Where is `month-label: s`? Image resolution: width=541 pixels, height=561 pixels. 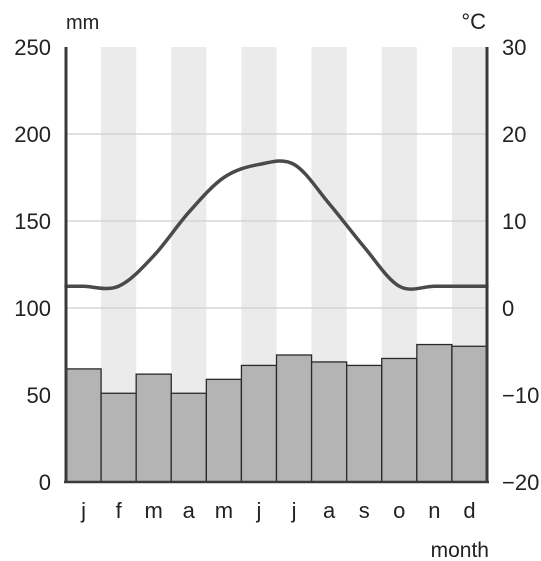
month-label: s is located at coordinates (364, 510).